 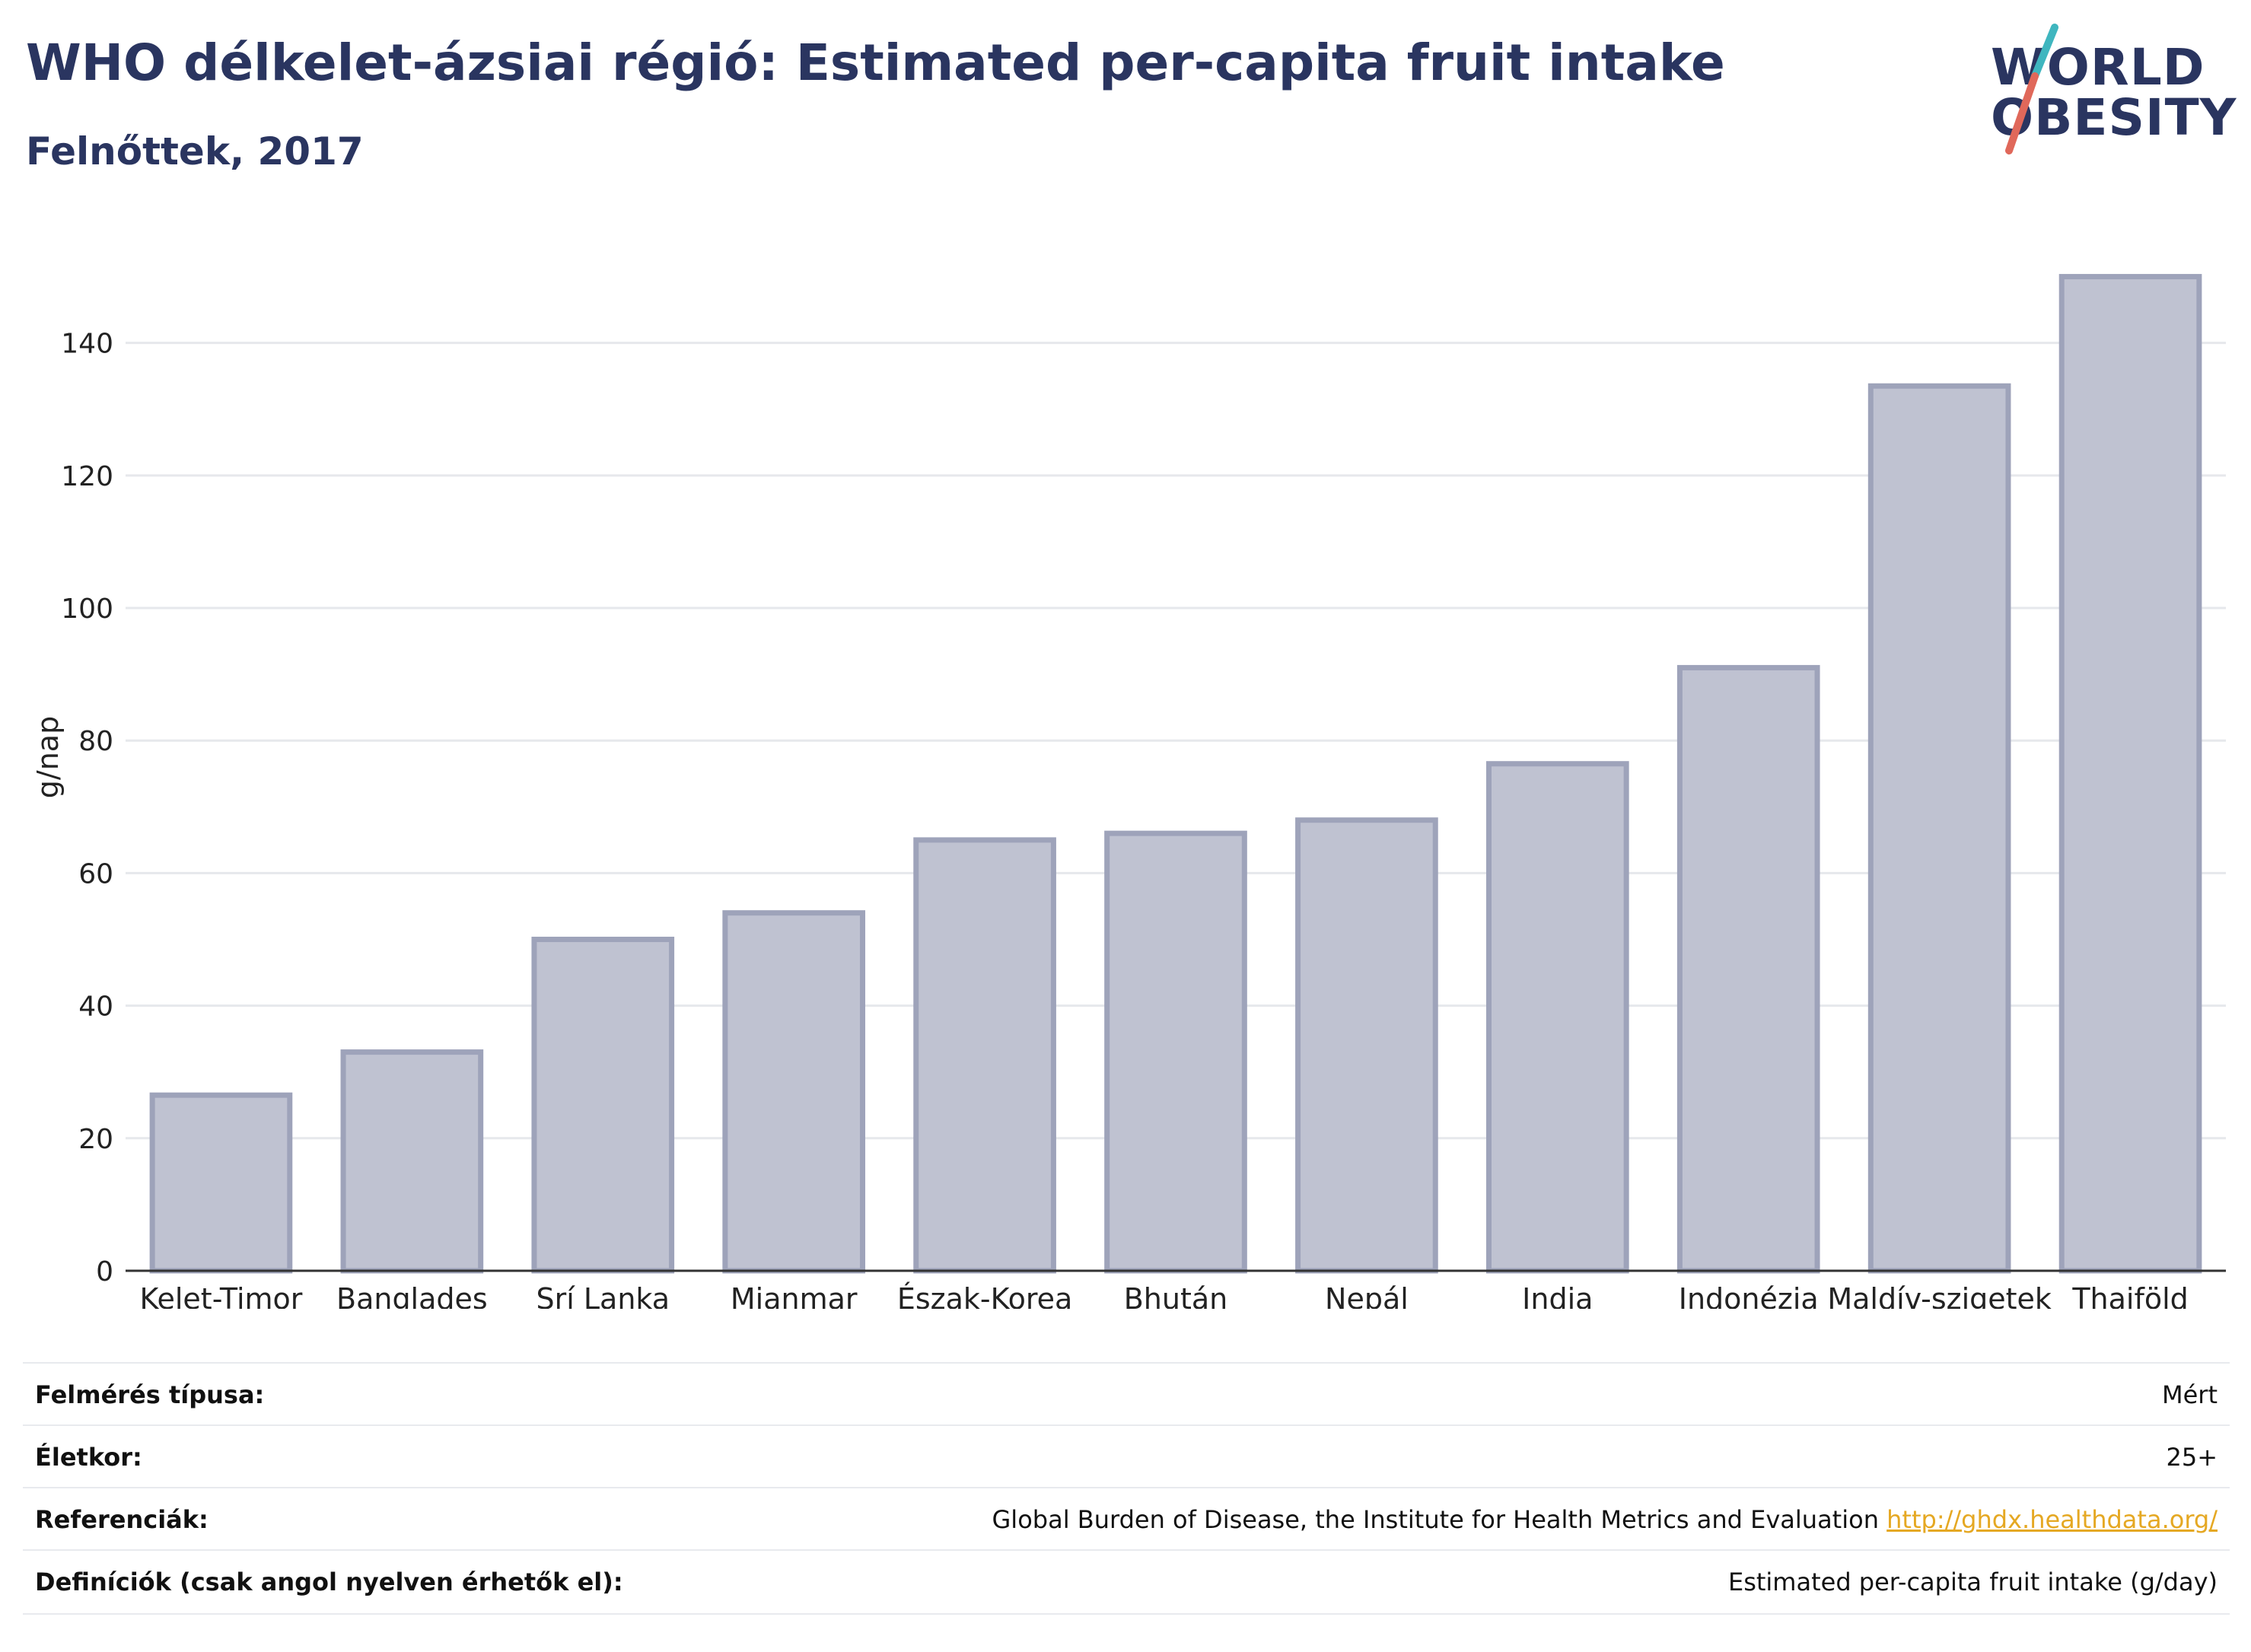 I want to click on x-tick-label: Mianmar, so click(x=794, y=1295).